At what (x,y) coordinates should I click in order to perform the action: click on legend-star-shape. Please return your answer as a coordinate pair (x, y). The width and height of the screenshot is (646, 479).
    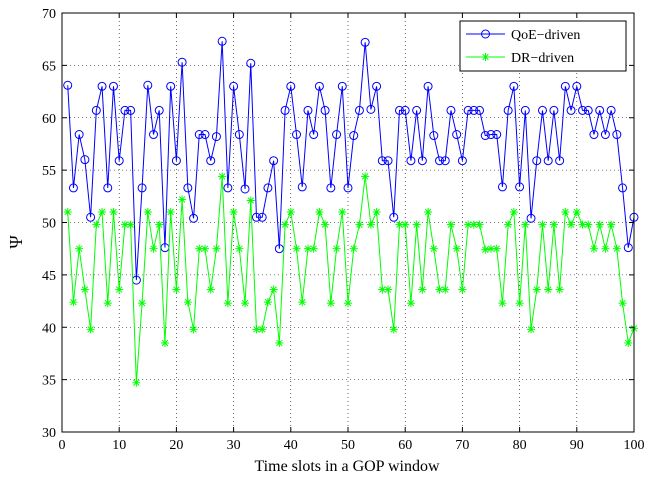
    Looking at the image, I should click on (485, 57).